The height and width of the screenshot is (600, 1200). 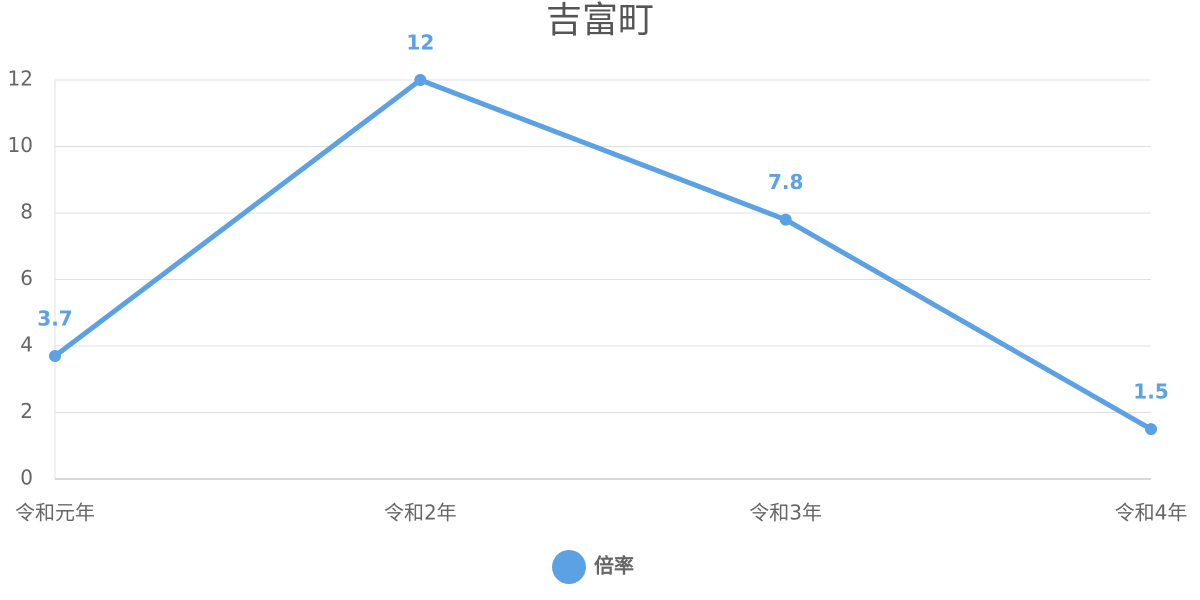 I want to click on y-tick-label: 8, so click(x=26, y=212).